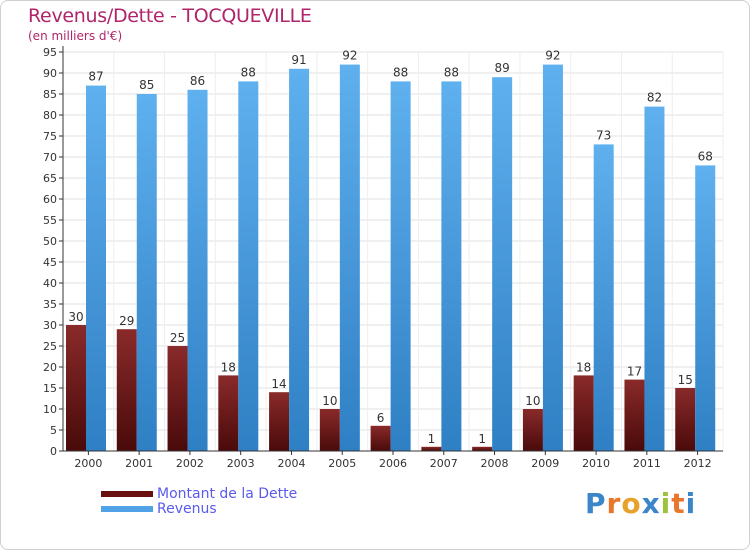 The image size is (750, 550). Describe the element at coordinates (651, 503) in the screenshot. I see `logo-letter: x` at that location.